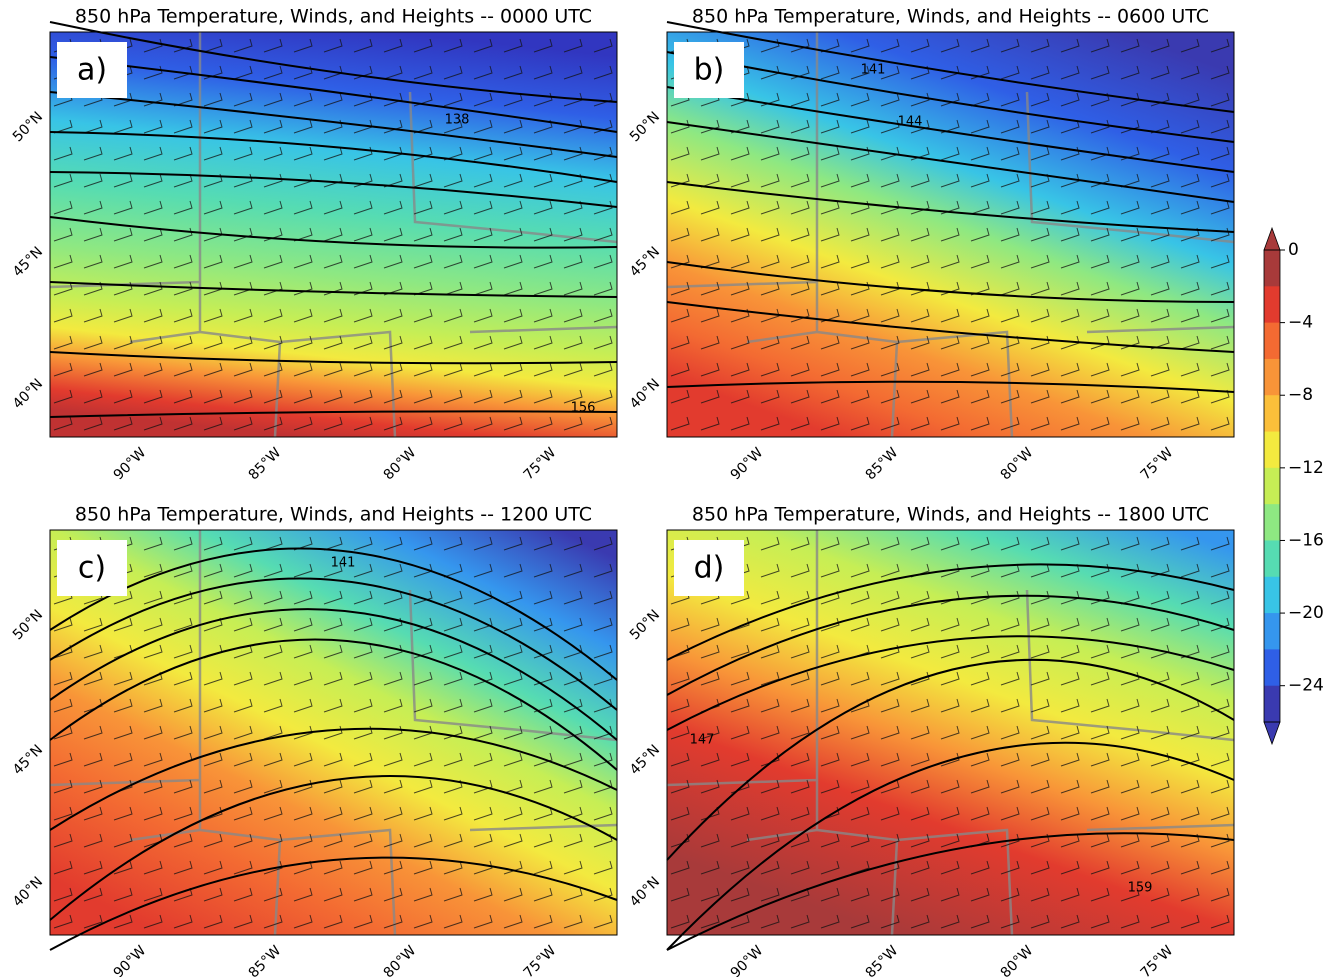 Image resolution: width=1336 pixels, height=977 pixels. Describe the element at coordinates (1272, 238) in the screenshot. I see `colorbar-extend-top` at that location.